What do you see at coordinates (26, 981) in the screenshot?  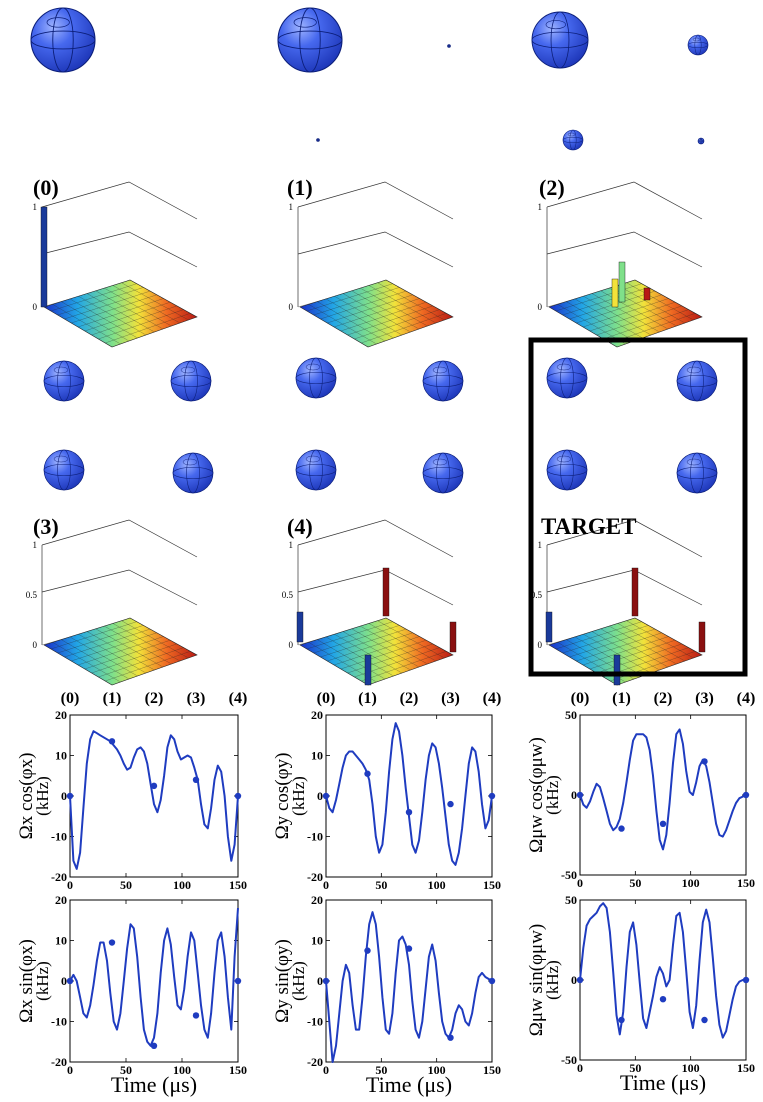 I see `y-axis-label: Ωx sin(φx)` at bounding box center [26, 981].